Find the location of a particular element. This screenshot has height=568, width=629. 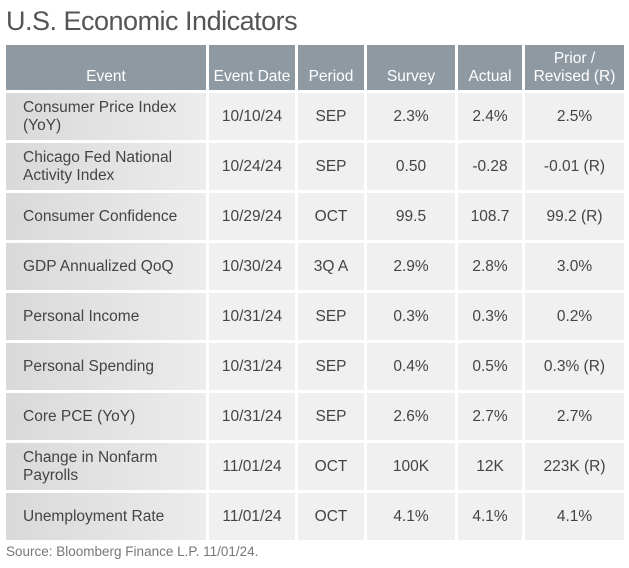

cell-actual: 0.5% is located at coordinates (490, 366).